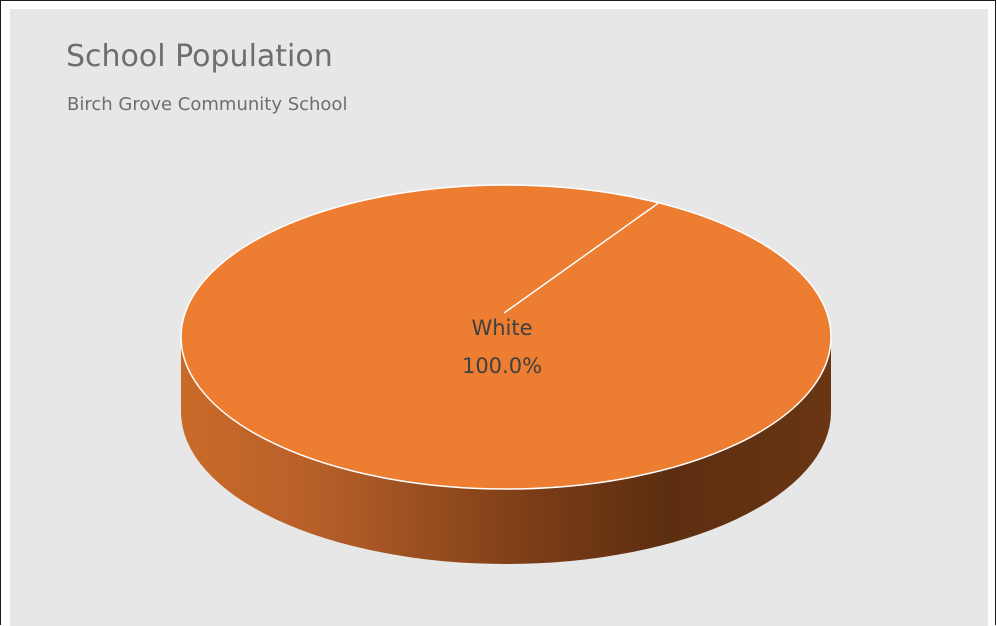  Describe the element at coordinates (502, 366) in the screenshot. I see `data-label-percent: 100.0%` at that location.